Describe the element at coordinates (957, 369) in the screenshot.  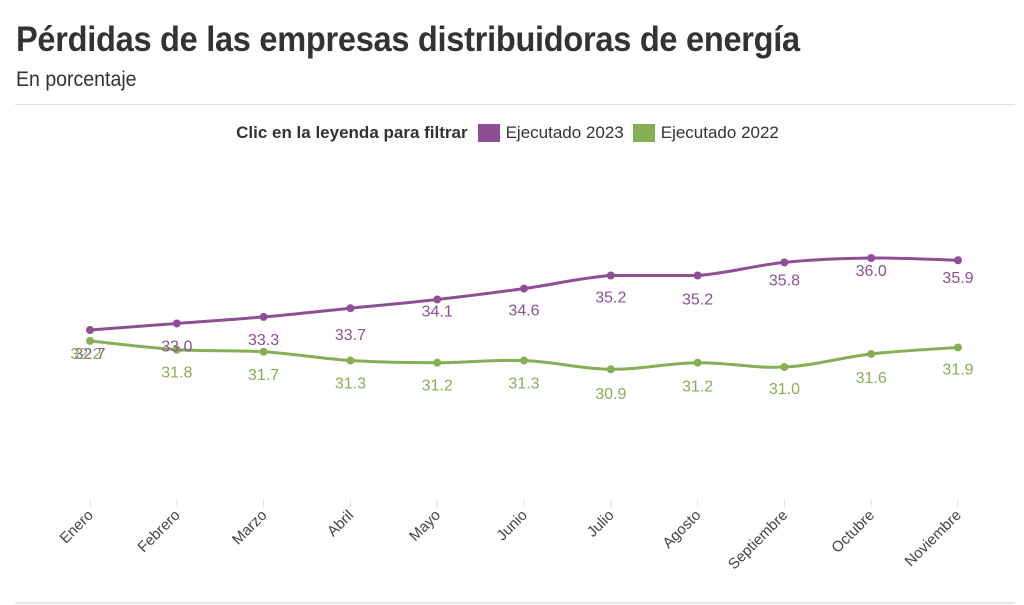
I see `data-label: 31.9` at that location.